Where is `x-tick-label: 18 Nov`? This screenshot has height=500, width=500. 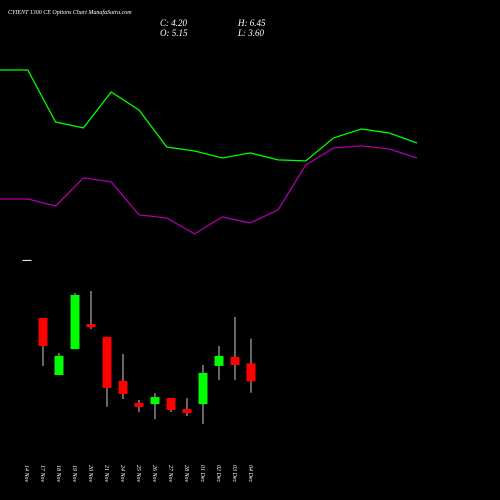 x-tick-label: 18 Nov is located at coordinates (58, 474).